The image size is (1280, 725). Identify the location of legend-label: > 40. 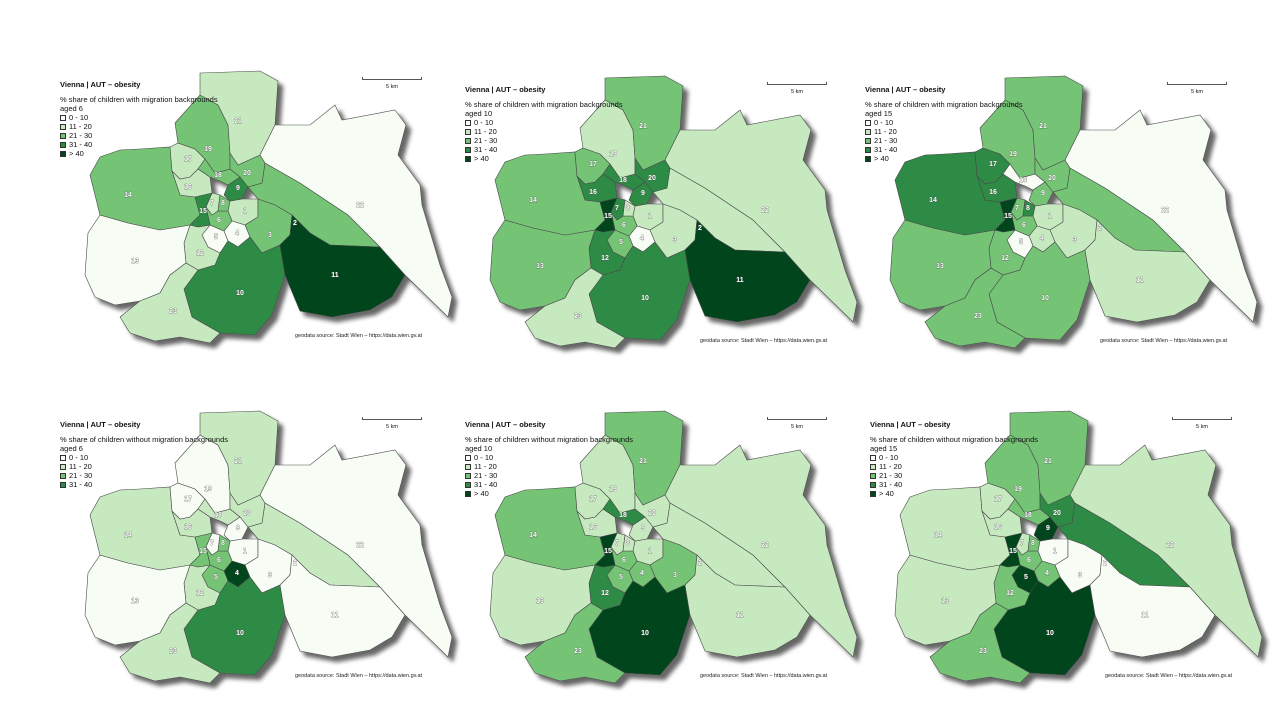
(481, 493).